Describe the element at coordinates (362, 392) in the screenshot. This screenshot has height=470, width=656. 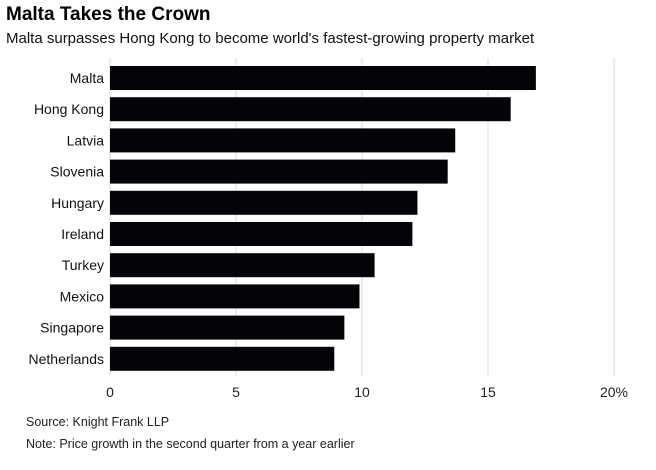
I see `x-tick-label: 10` at that location.